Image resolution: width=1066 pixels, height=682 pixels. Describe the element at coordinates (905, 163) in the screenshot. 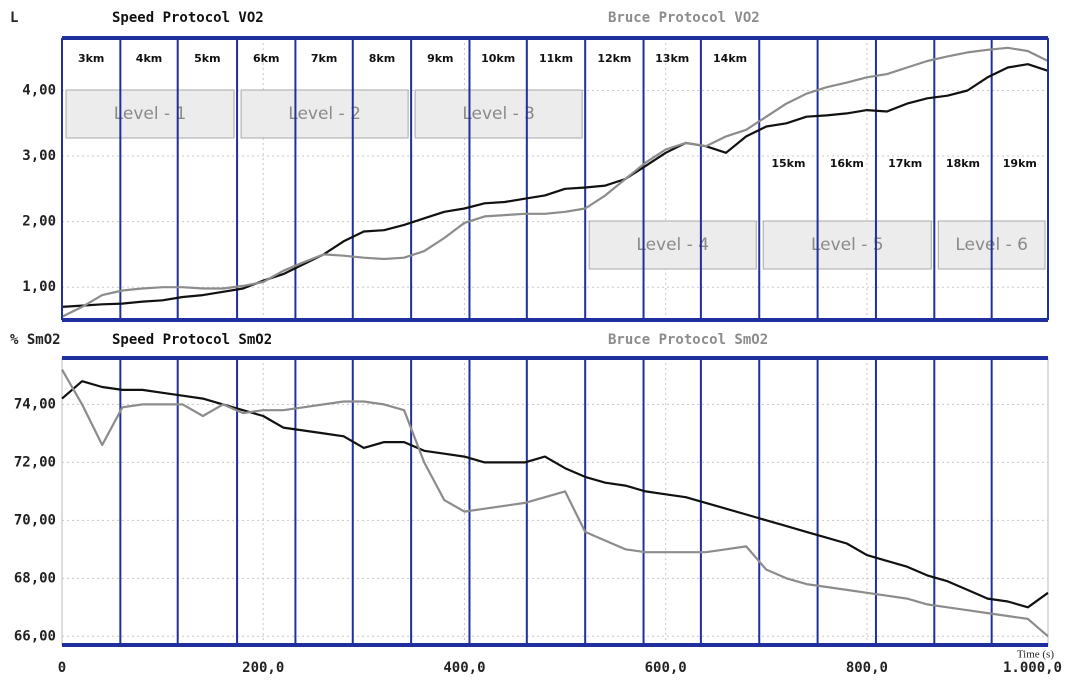

I see `stage-label: 17km` at that location.